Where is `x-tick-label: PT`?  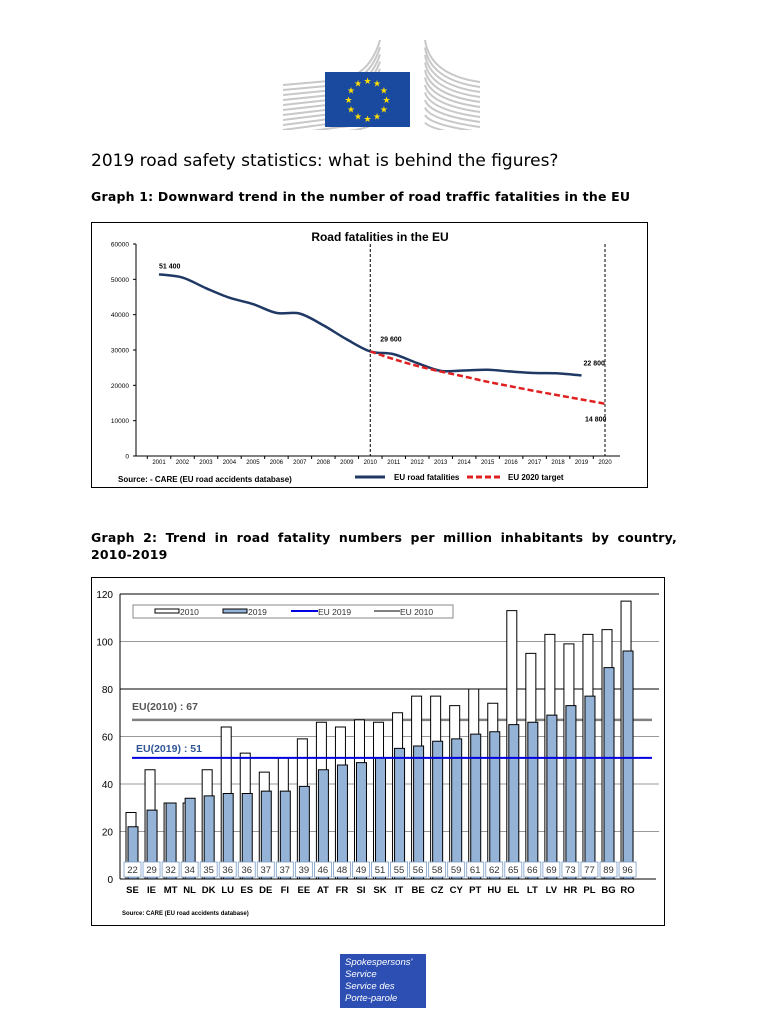
x-tick-label: PT is located at coordinates (475, 890).